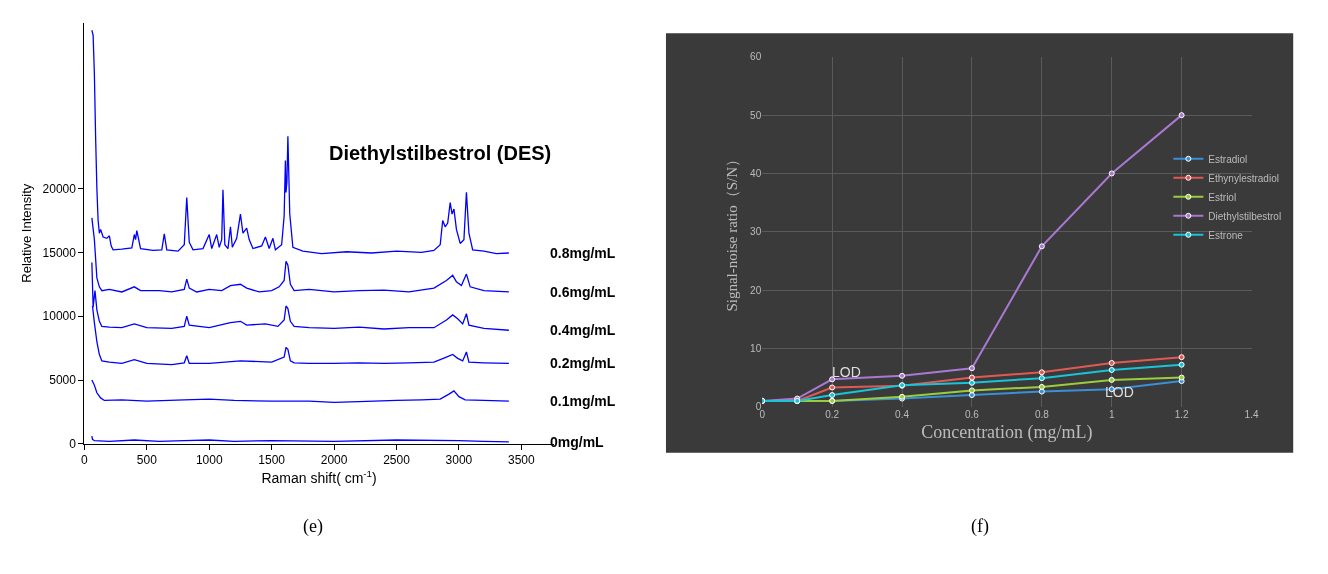 The image size is (1328, 574). What do you see at coordinates (1222, 197) in the screenshot?
I see `legend-label: Estriol` at bounding box center [1222, 197].